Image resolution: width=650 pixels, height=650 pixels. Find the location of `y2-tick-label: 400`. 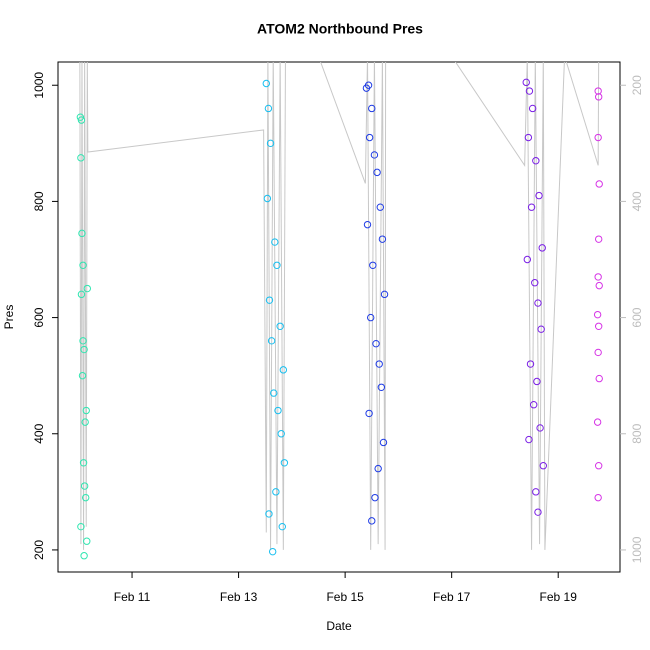

y2-tick-label: 400 is located at coordinates (637, 201).